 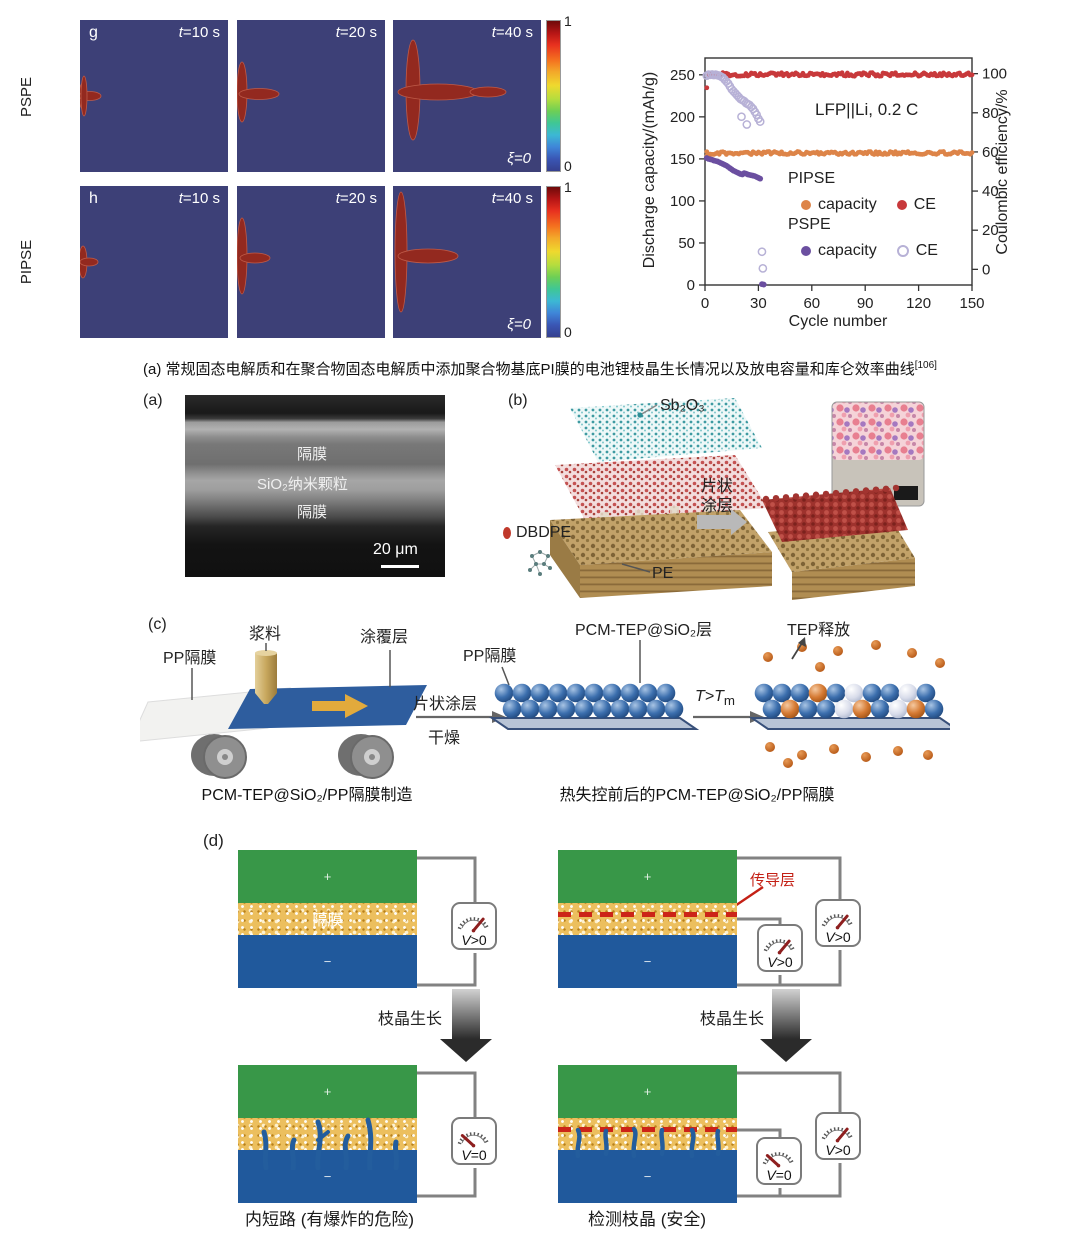 I want to click on voltmeter-tl: V>0, so click(x=474, y=926).